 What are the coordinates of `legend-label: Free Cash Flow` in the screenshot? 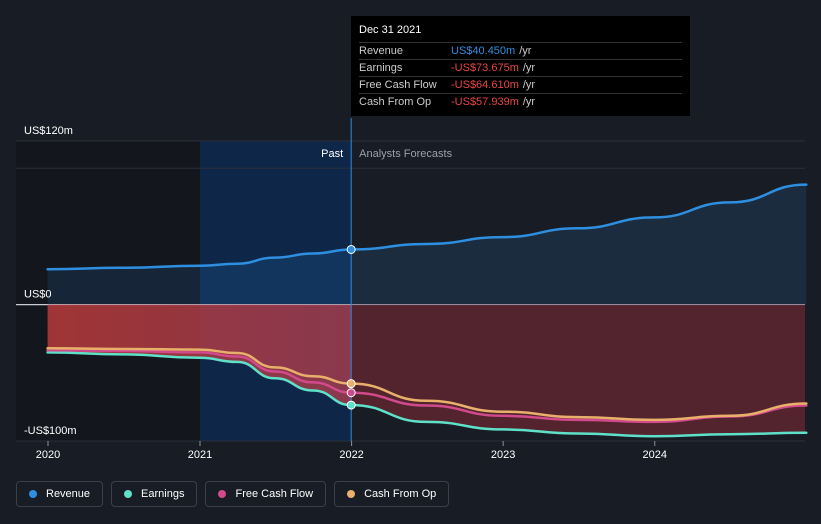 It's located at (274, 494).